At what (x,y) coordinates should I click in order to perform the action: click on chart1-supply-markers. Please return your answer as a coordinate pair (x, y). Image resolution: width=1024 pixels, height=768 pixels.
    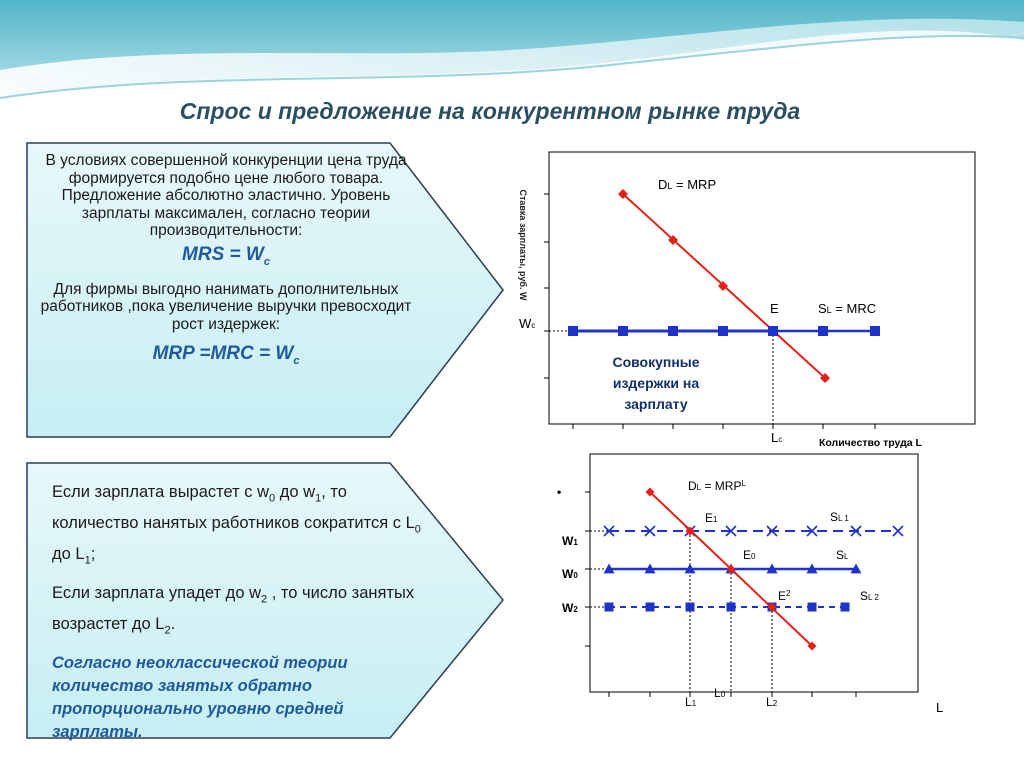
    Looking at the image, I should click on (724, 331).